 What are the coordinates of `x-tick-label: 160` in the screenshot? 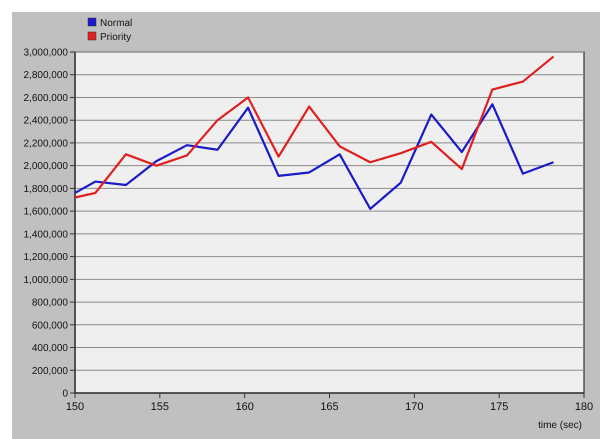 It's located at (244, 407).